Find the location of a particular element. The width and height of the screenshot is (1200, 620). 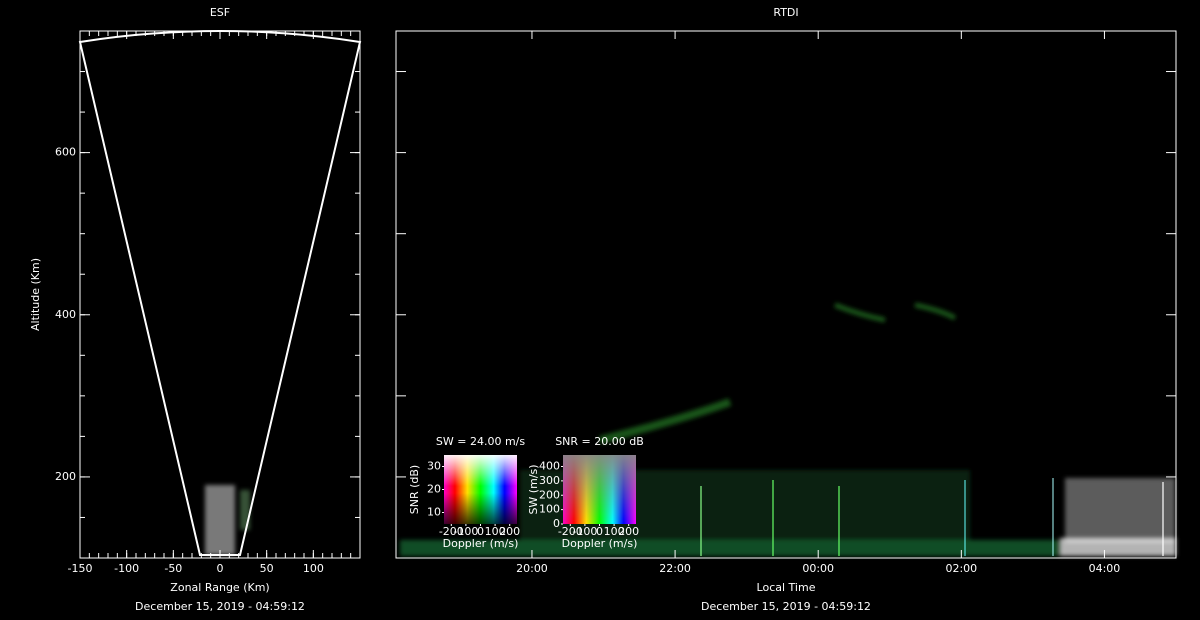

x-tick-label: 00:00 is located at coordinates (818, 568).